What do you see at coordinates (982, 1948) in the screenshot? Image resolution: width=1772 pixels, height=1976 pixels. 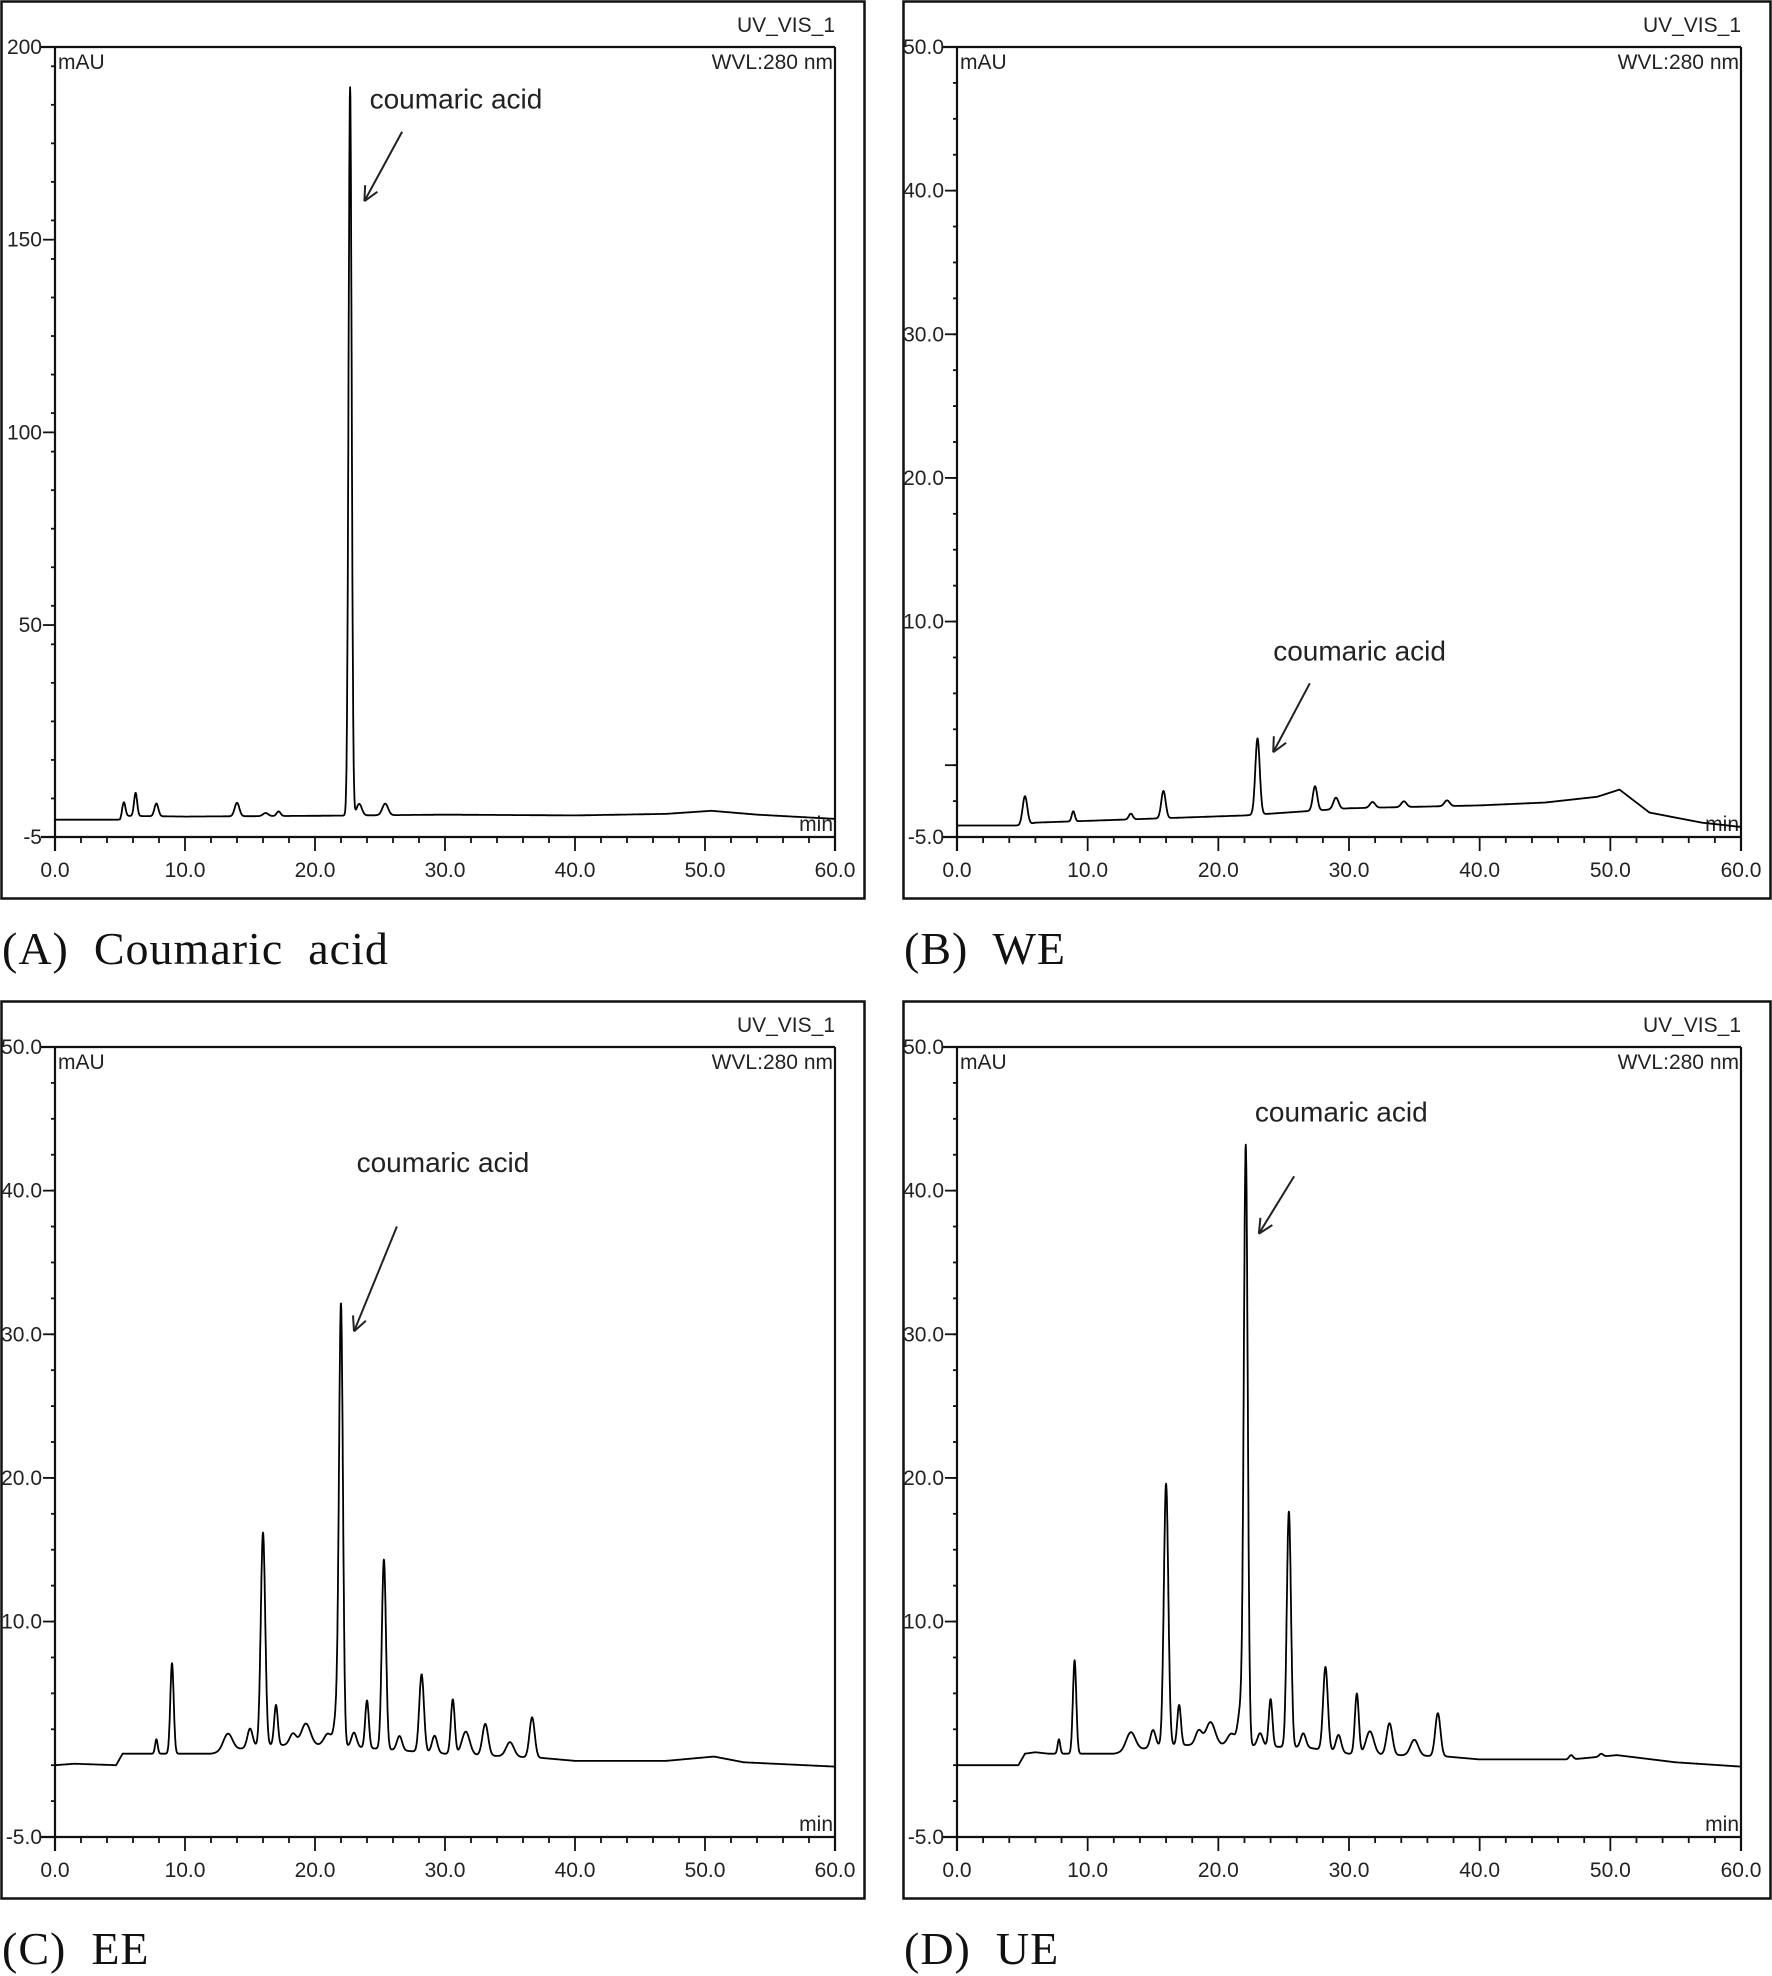 I see `caption-d: (D) UE` at bounding box center [982, 1948].